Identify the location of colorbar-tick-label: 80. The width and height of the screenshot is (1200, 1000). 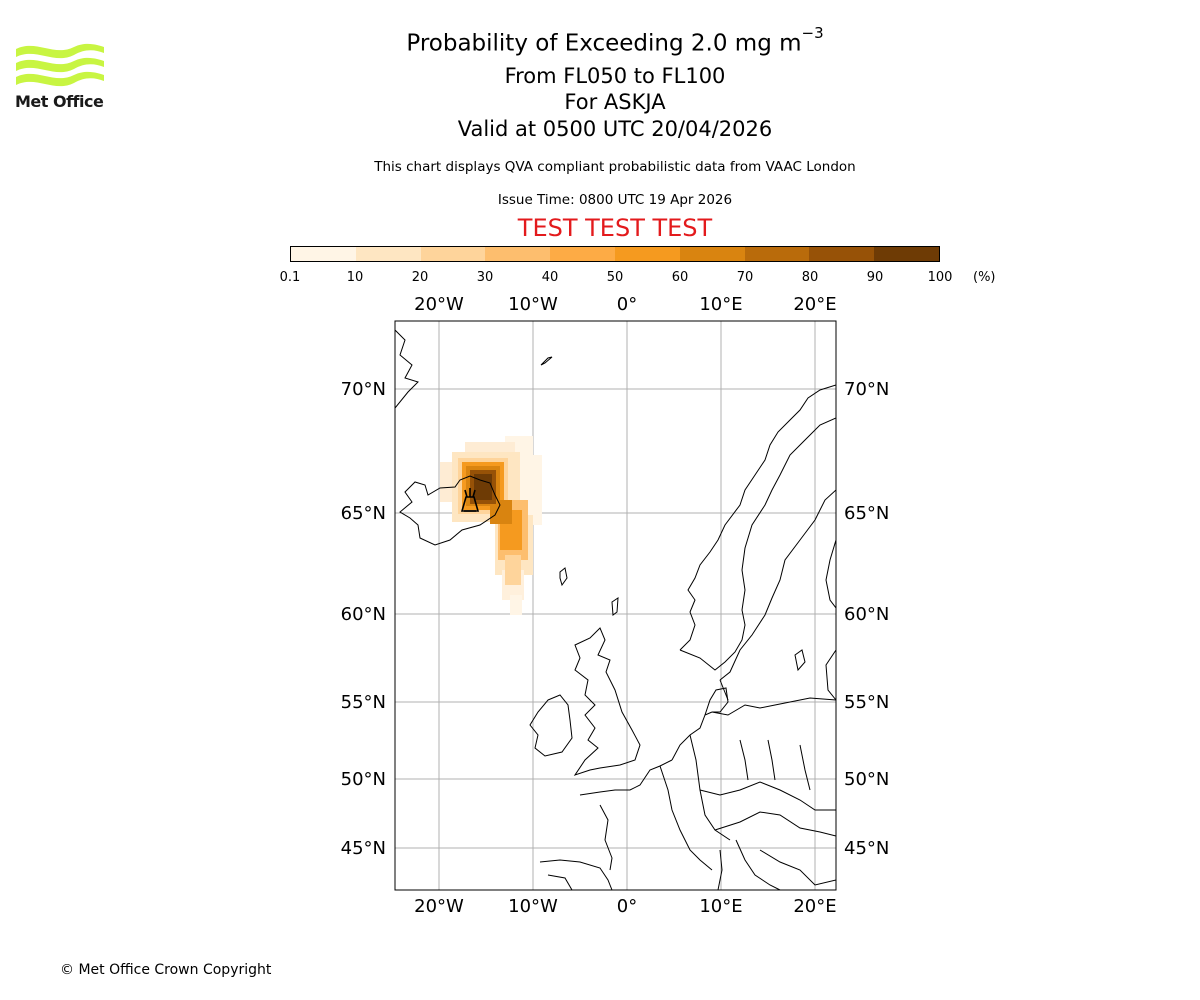
(810, 277).